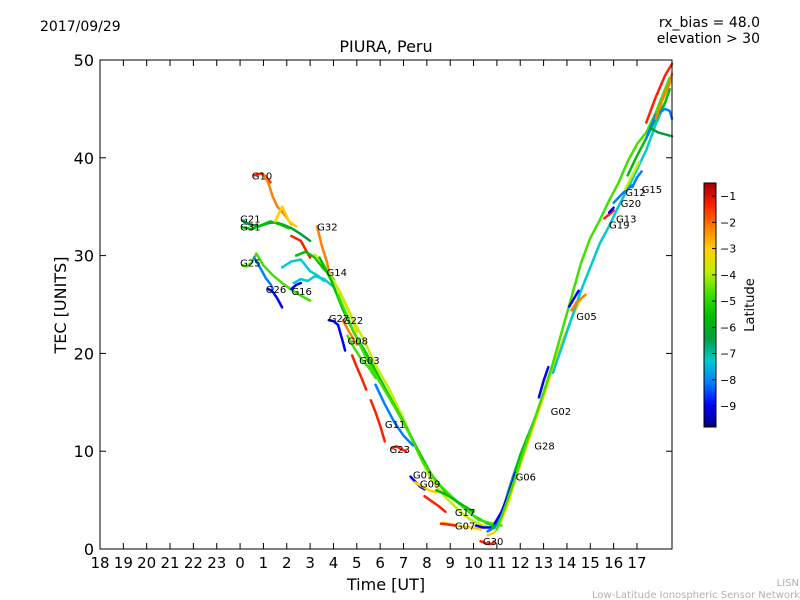 The width and height of the screenshot is (800, 600). What do you see at coordinates (454, 501) in the screenshot?
I see `series-G17` at bounding box center [454, 501].